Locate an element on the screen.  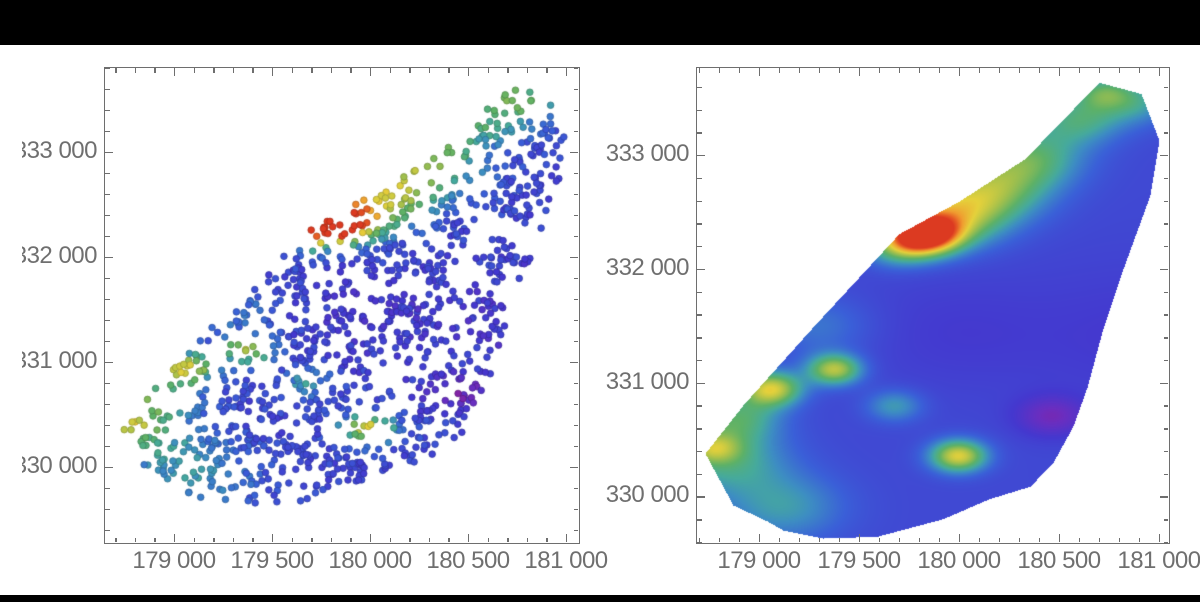
scatter-plot-x-tick-label: 180 000 is located at coordinates (370, 560).